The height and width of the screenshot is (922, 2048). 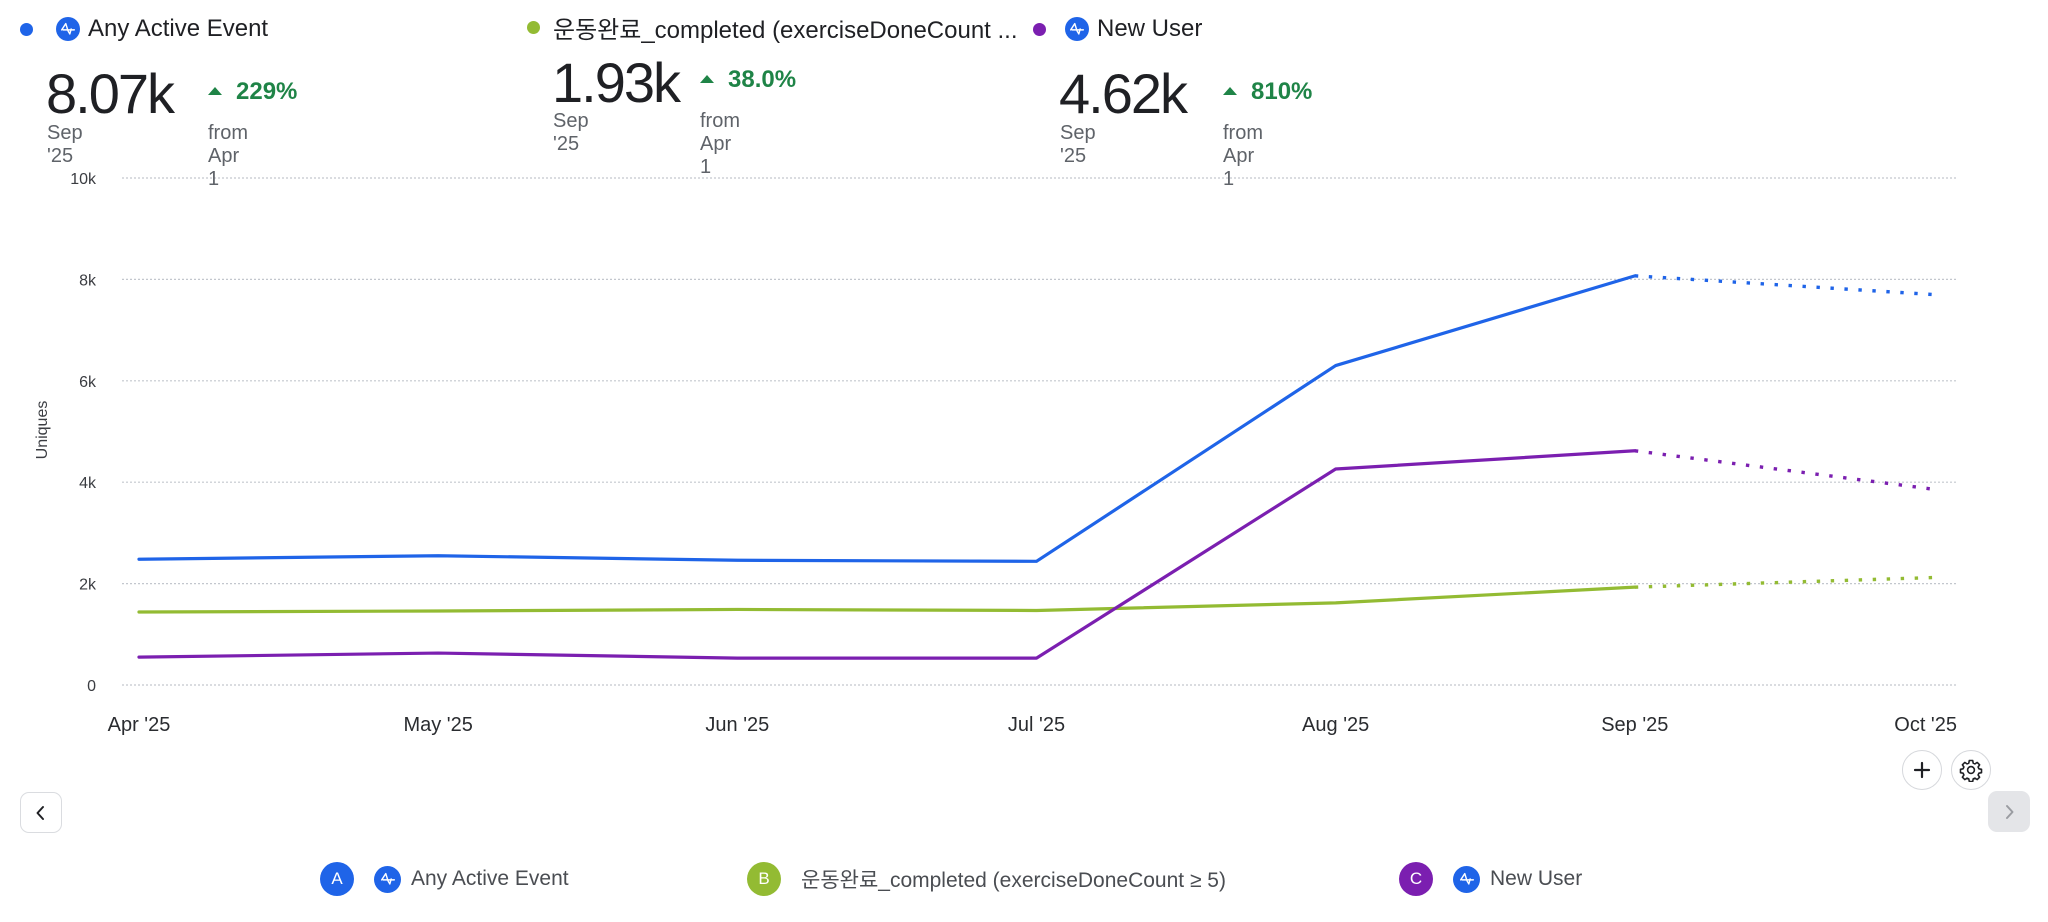 I want to click on chevron-left-icon, so click(x=40, y=812).